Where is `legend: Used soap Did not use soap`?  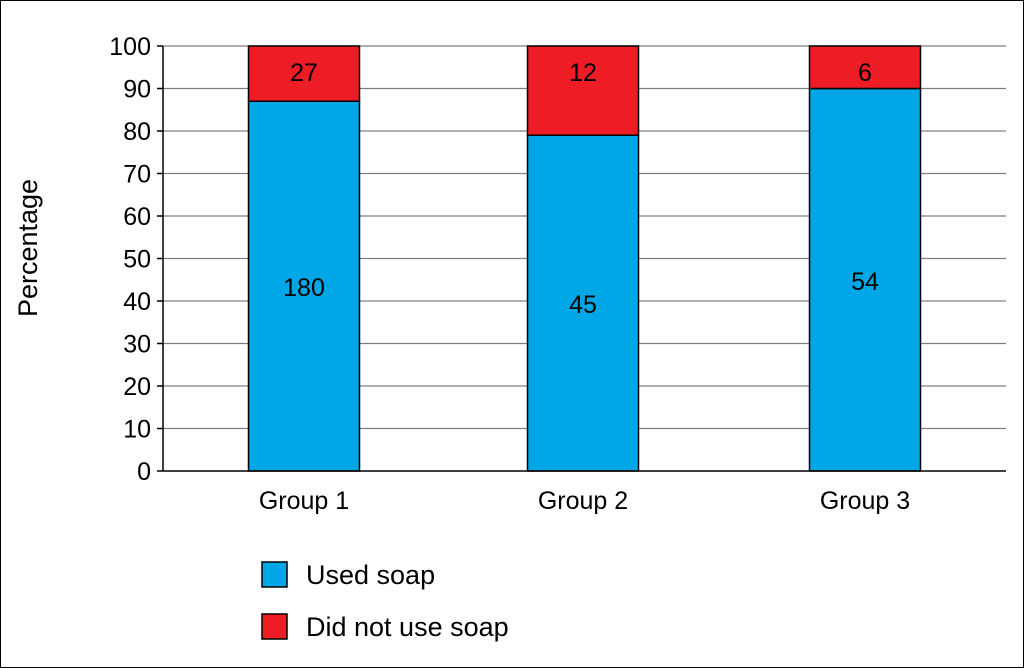
legend: Used soap Did not use soap is located at coordinates (385, 601).